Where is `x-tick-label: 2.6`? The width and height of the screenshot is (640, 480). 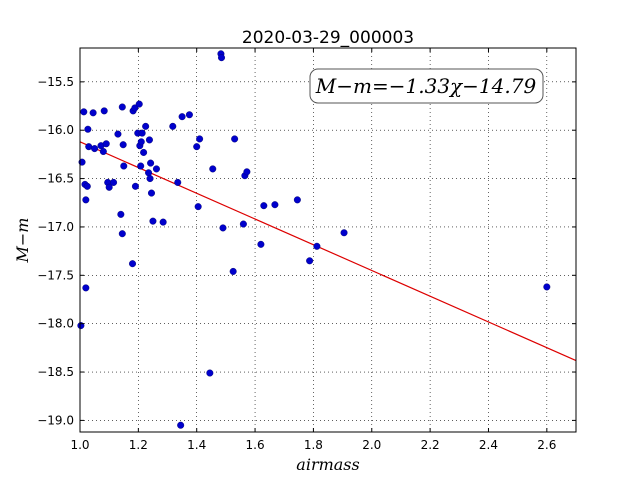 x-tick-label: 2.6 is located at coordinates (546, 445).